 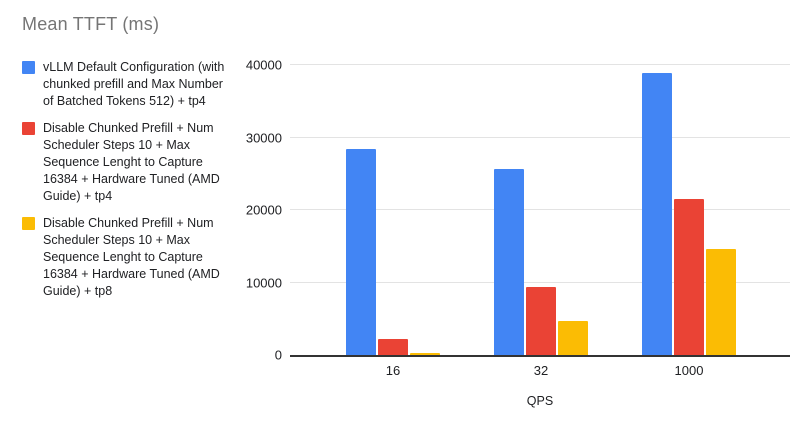 I want to click on y-axis-tick-label-10000: 10000, so click(x=263, y=282).